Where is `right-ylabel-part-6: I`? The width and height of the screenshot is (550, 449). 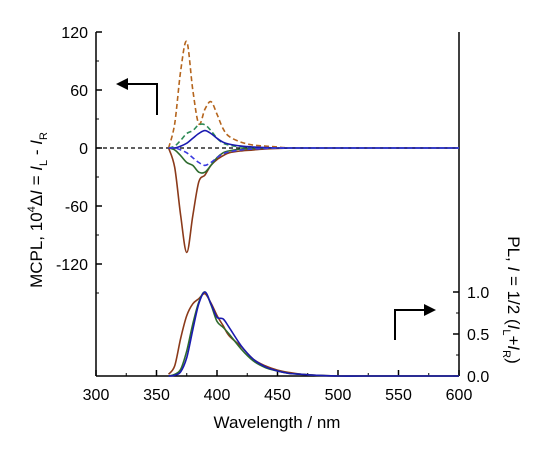 right-ylabel-part-6: I is located at coordinates (513, 347).